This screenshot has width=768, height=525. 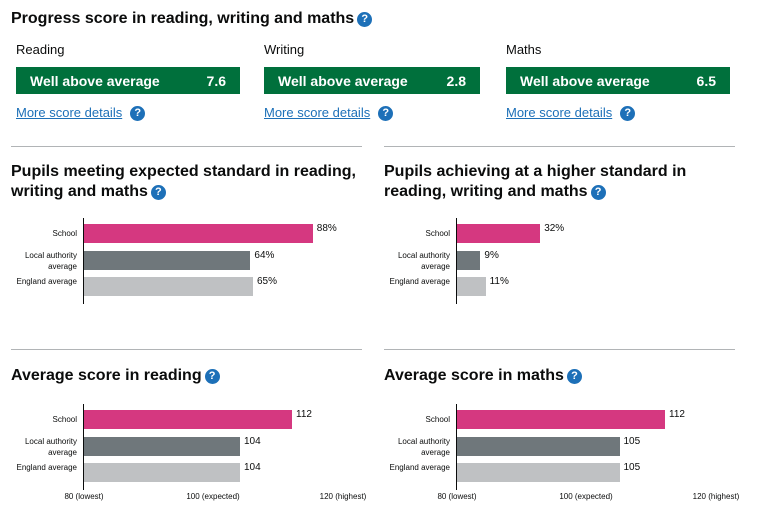 I want to click on score-box-reading: Well above average 7.6, so click(x=128, y=80).